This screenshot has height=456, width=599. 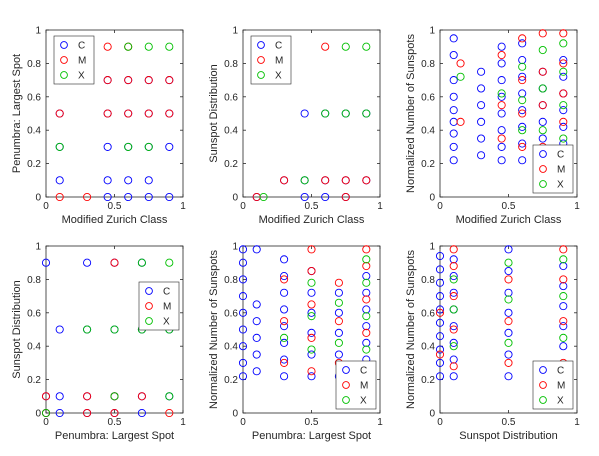 I want to click on x-axis-label: Modified Zurich Class, so click(x=115, y=220).